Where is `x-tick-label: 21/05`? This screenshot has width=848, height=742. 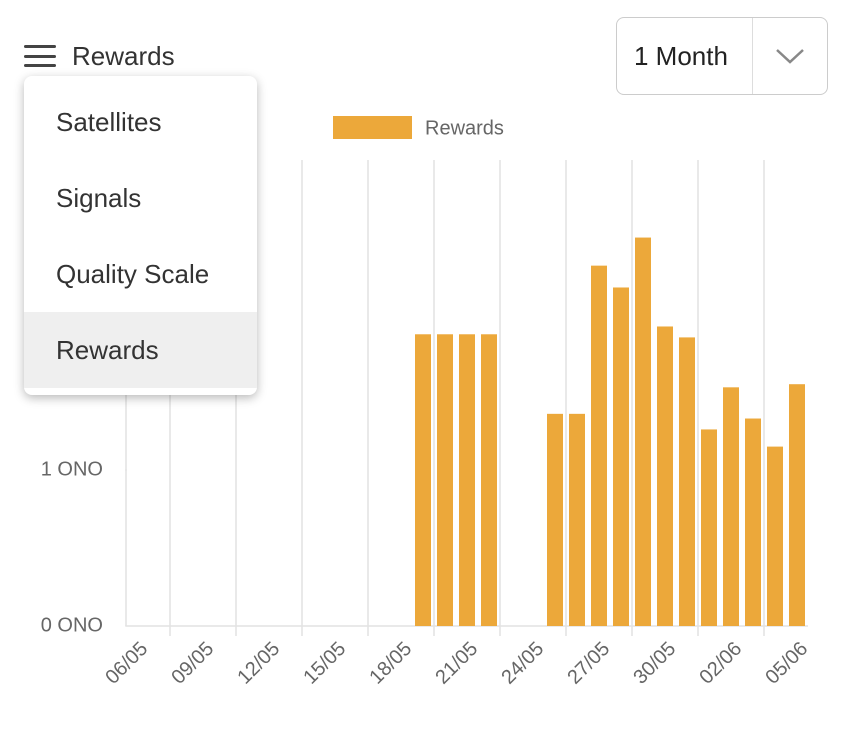
x-tick-label: 21/05 is located at coordinates (456, 663).